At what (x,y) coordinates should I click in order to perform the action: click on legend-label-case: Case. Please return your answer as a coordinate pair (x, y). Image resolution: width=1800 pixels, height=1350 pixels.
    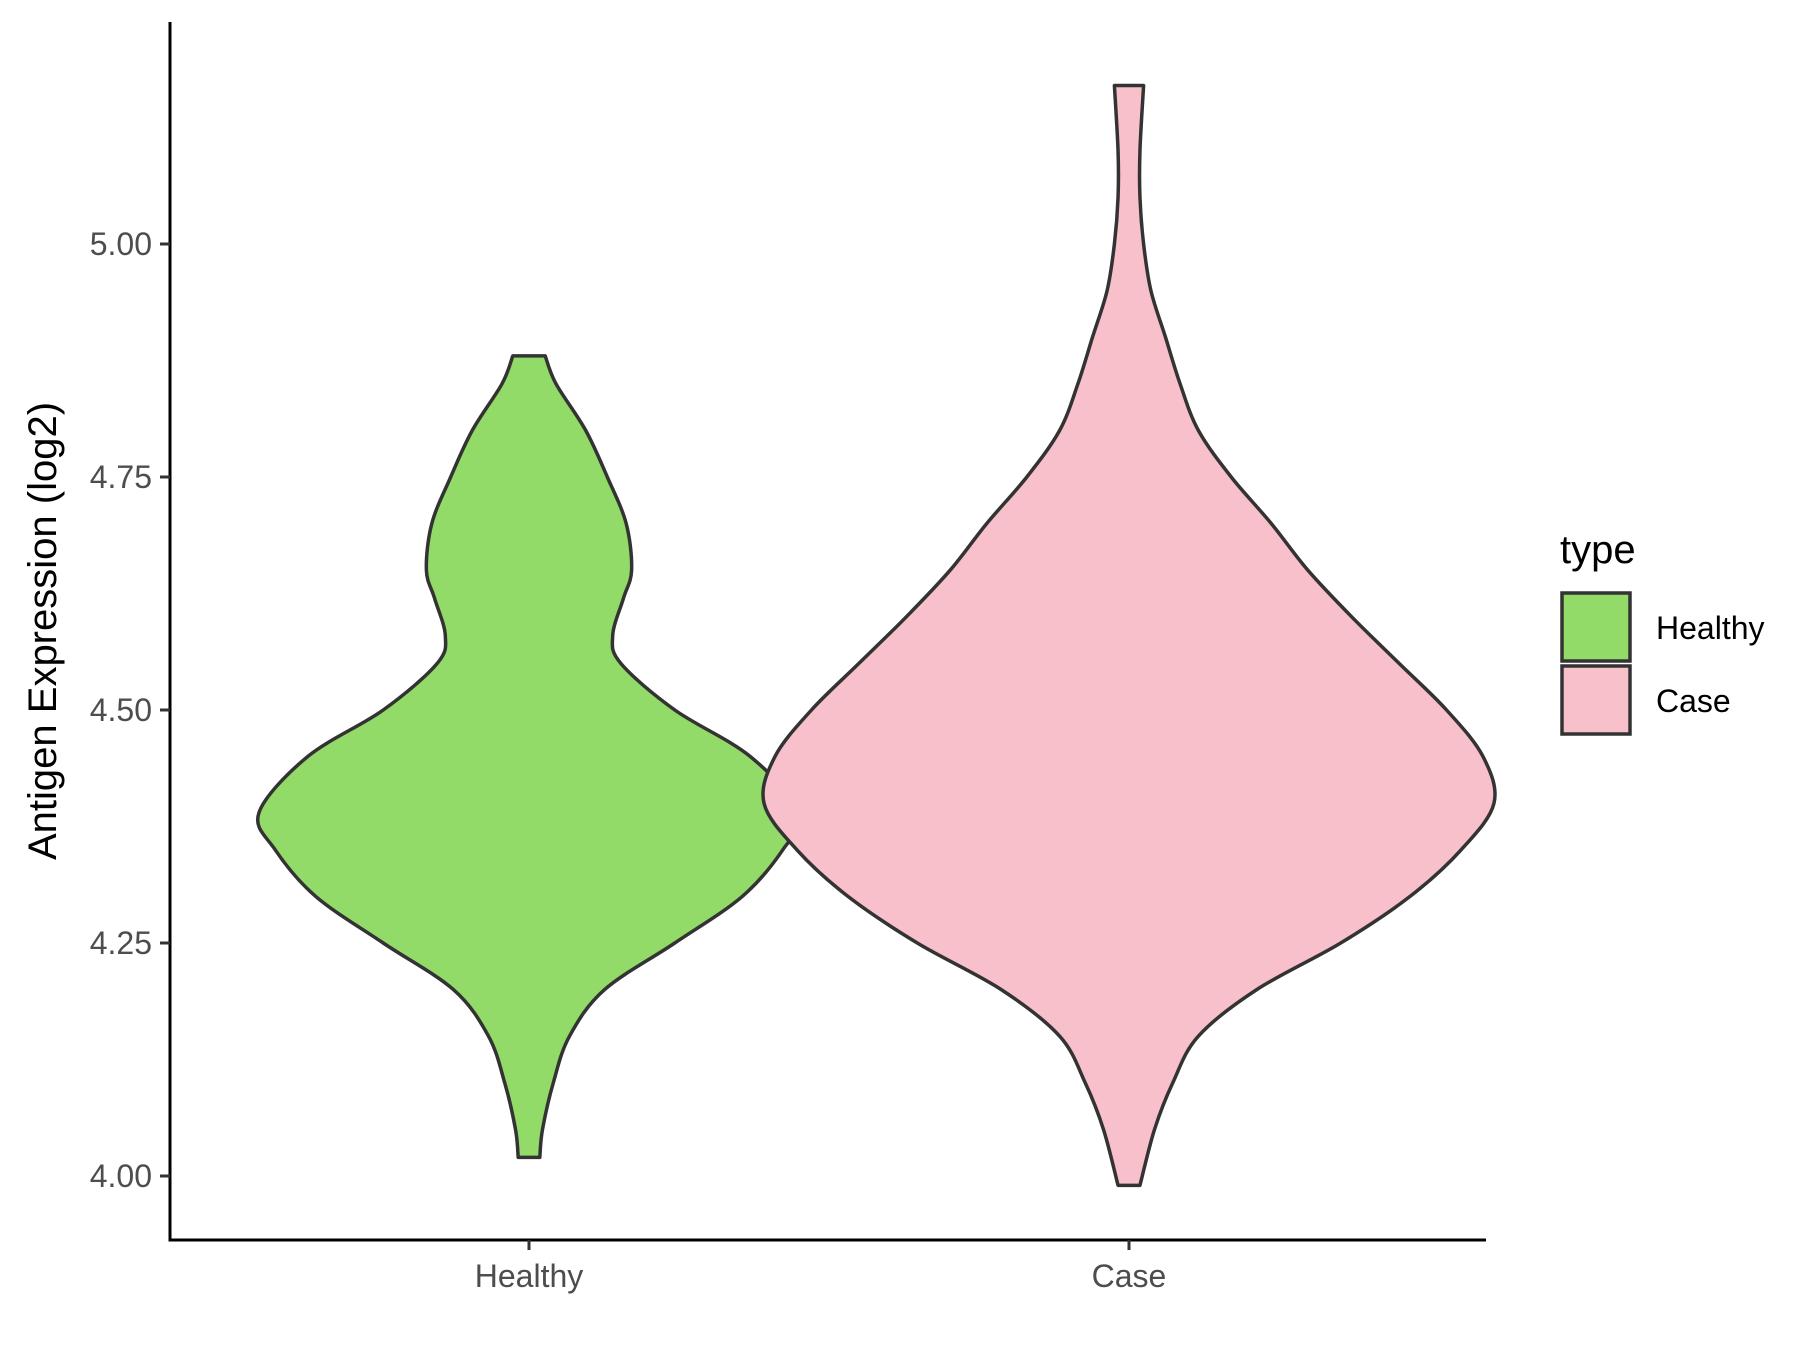
    Looking at the image, I should click on (1693, 701).